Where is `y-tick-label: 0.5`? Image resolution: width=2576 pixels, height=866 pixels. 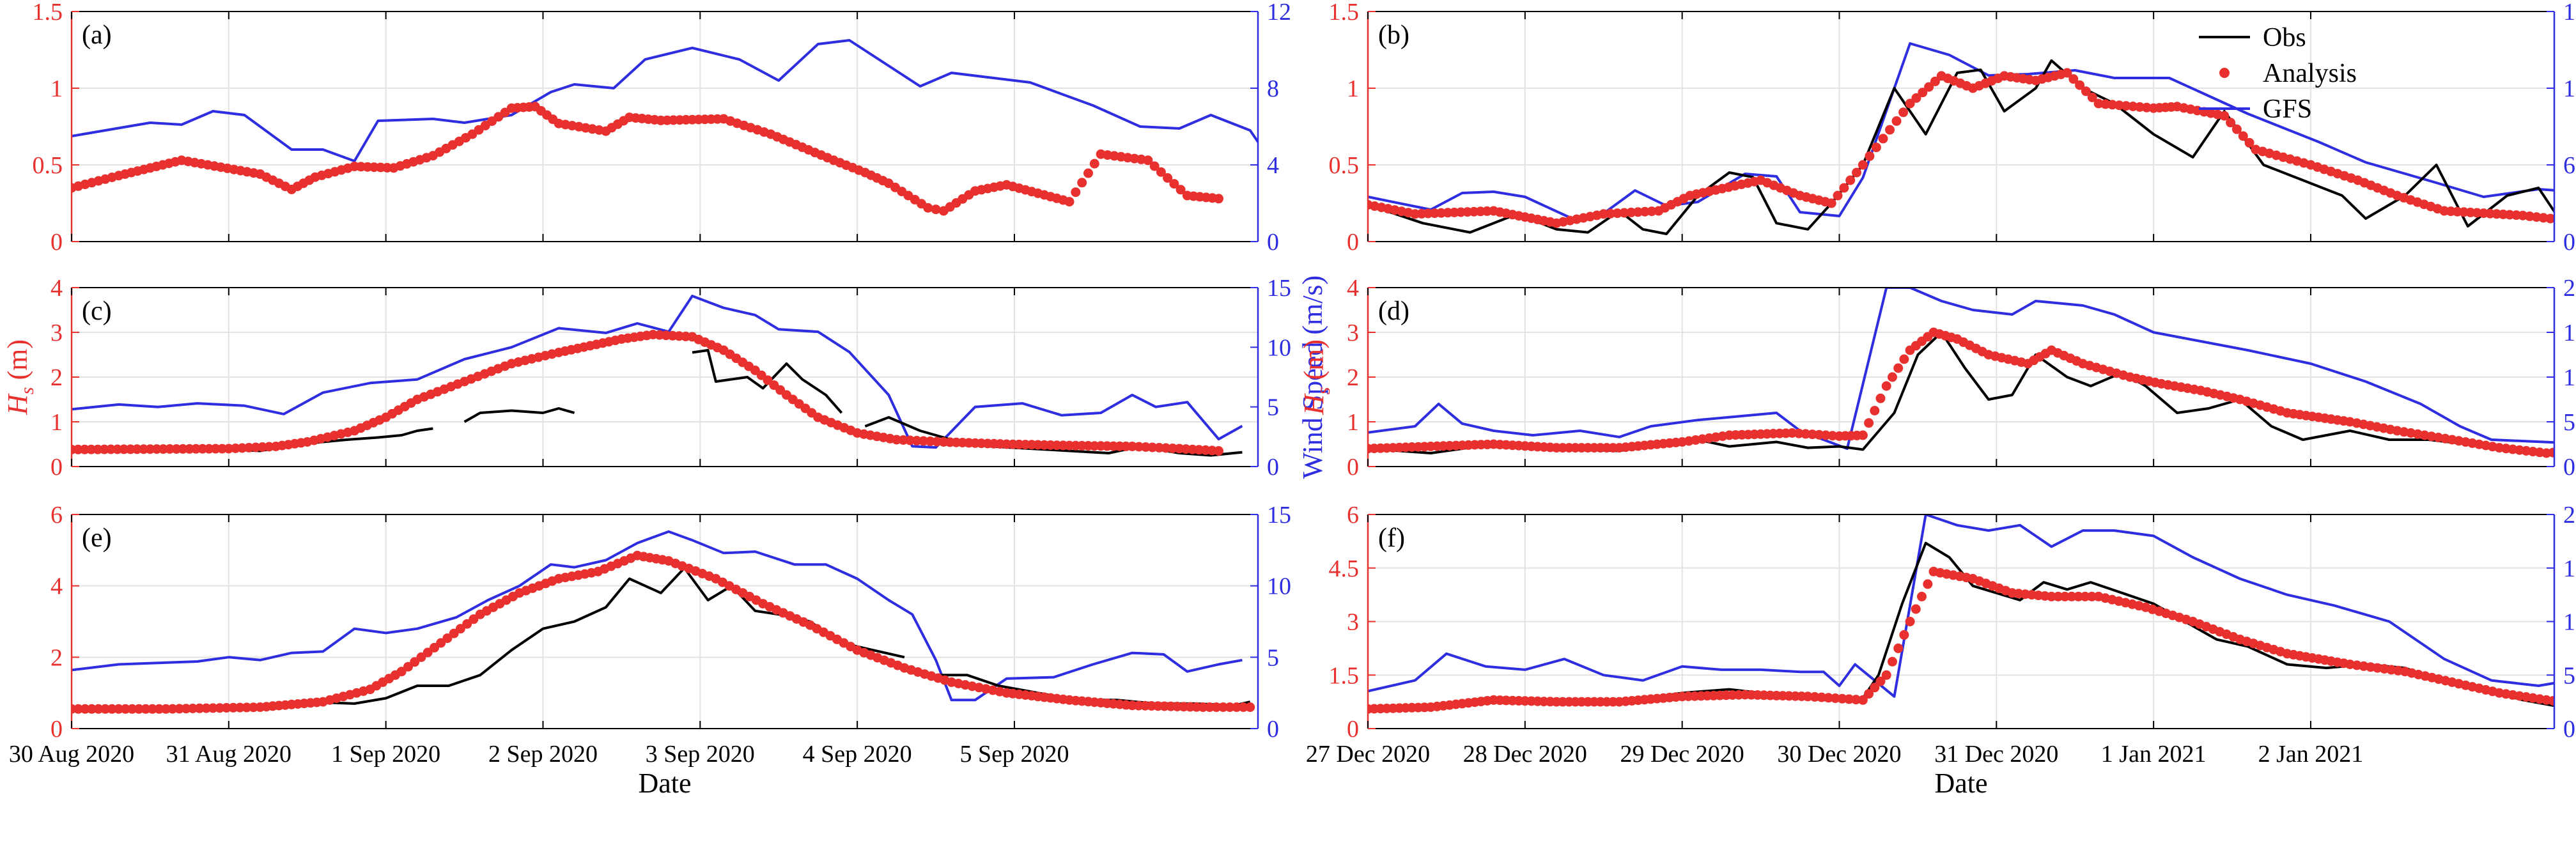 y-tick-label: 0.5 is located at coordinates (48, 165).